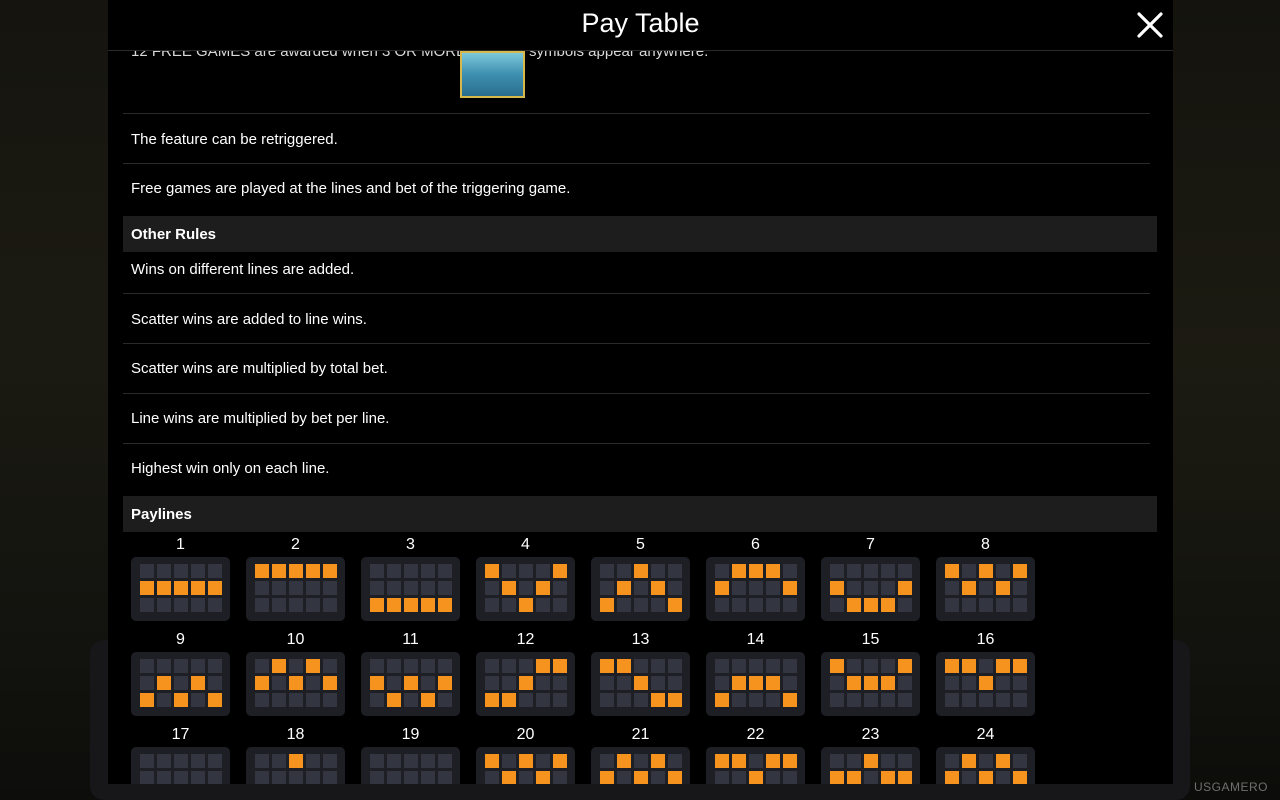  I want to click on payline-number: 9, so click(180, 639).